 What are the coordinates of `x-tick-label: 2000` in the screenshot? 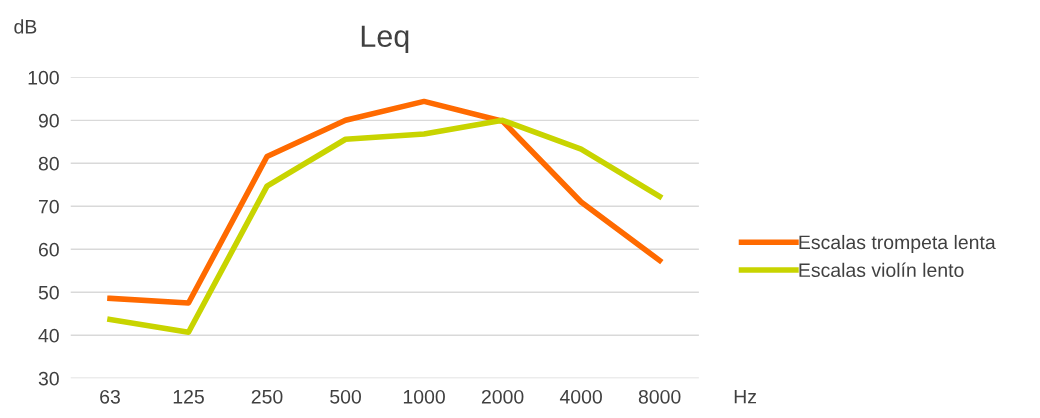 It's located at (502, 396).